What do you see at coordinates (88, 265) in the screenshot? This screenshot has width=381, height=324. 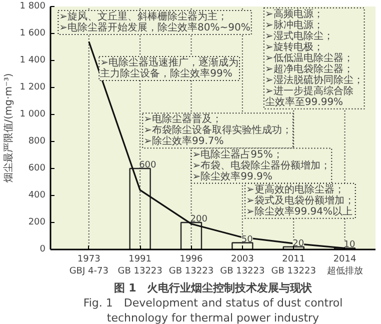 I see `x-tick-label: 1973 GBJ 4-73` at bounding box center [88, 265].